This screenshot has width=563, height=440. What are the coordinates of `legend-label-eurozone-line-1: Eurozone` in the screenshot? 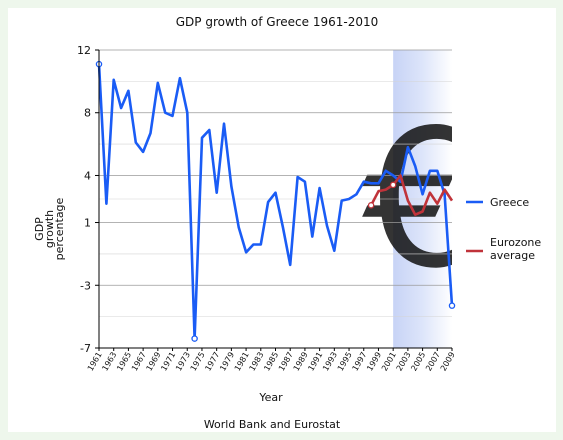 It's located at (515, 242).